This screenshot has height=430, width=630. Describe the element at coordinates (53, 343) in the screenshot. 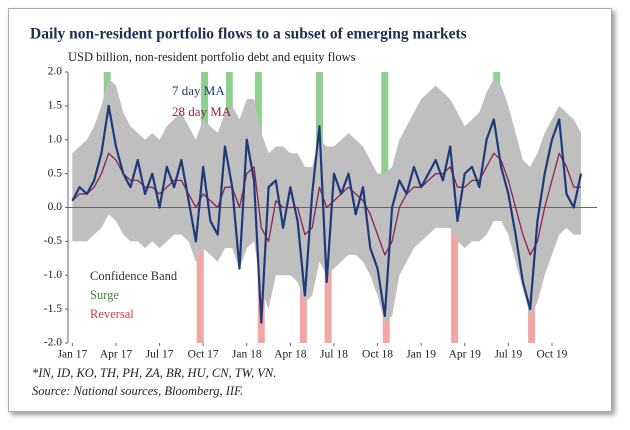

I see `y-tick-label: -2.0` at that location.